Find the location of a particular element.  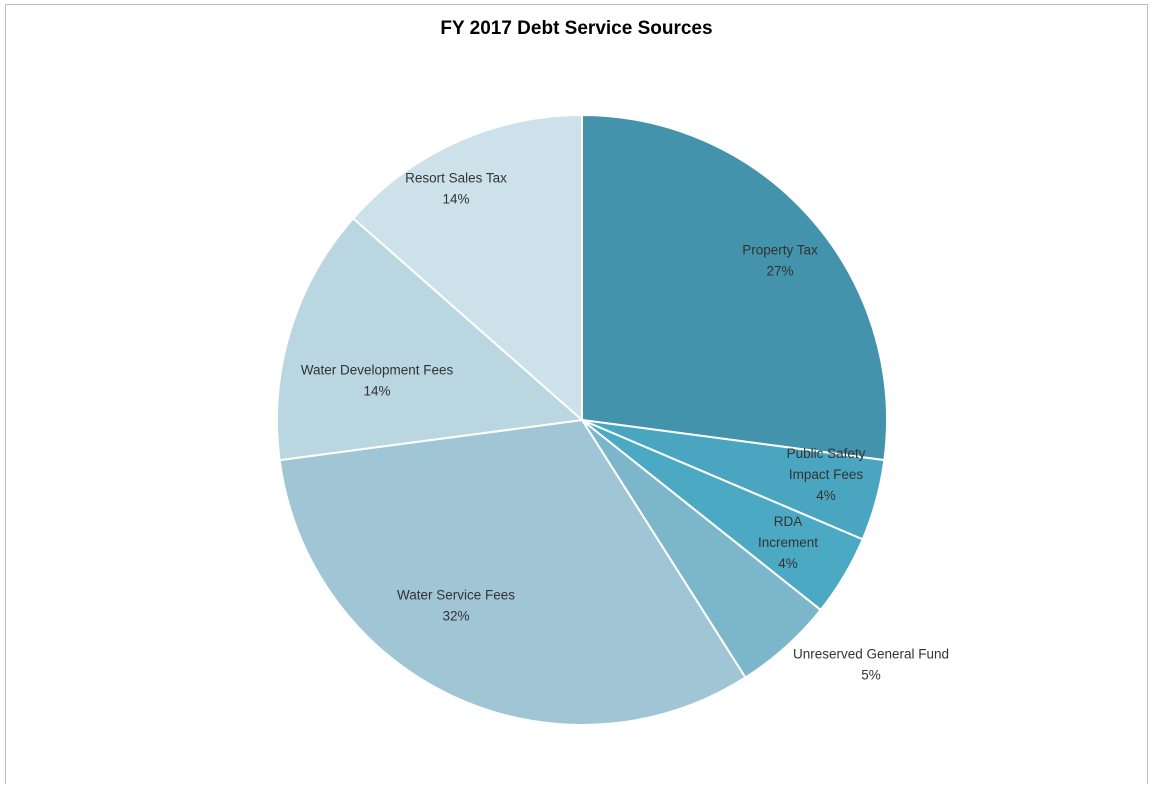

pie-slice-water-development-fees is located at coordinates (430, 339).